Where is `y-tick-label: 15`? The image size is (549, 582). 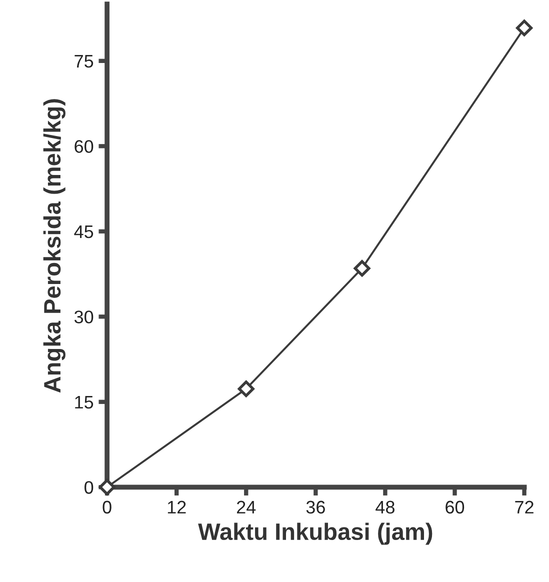
y-tick-label: 15 is located at coordinates (84, 402).